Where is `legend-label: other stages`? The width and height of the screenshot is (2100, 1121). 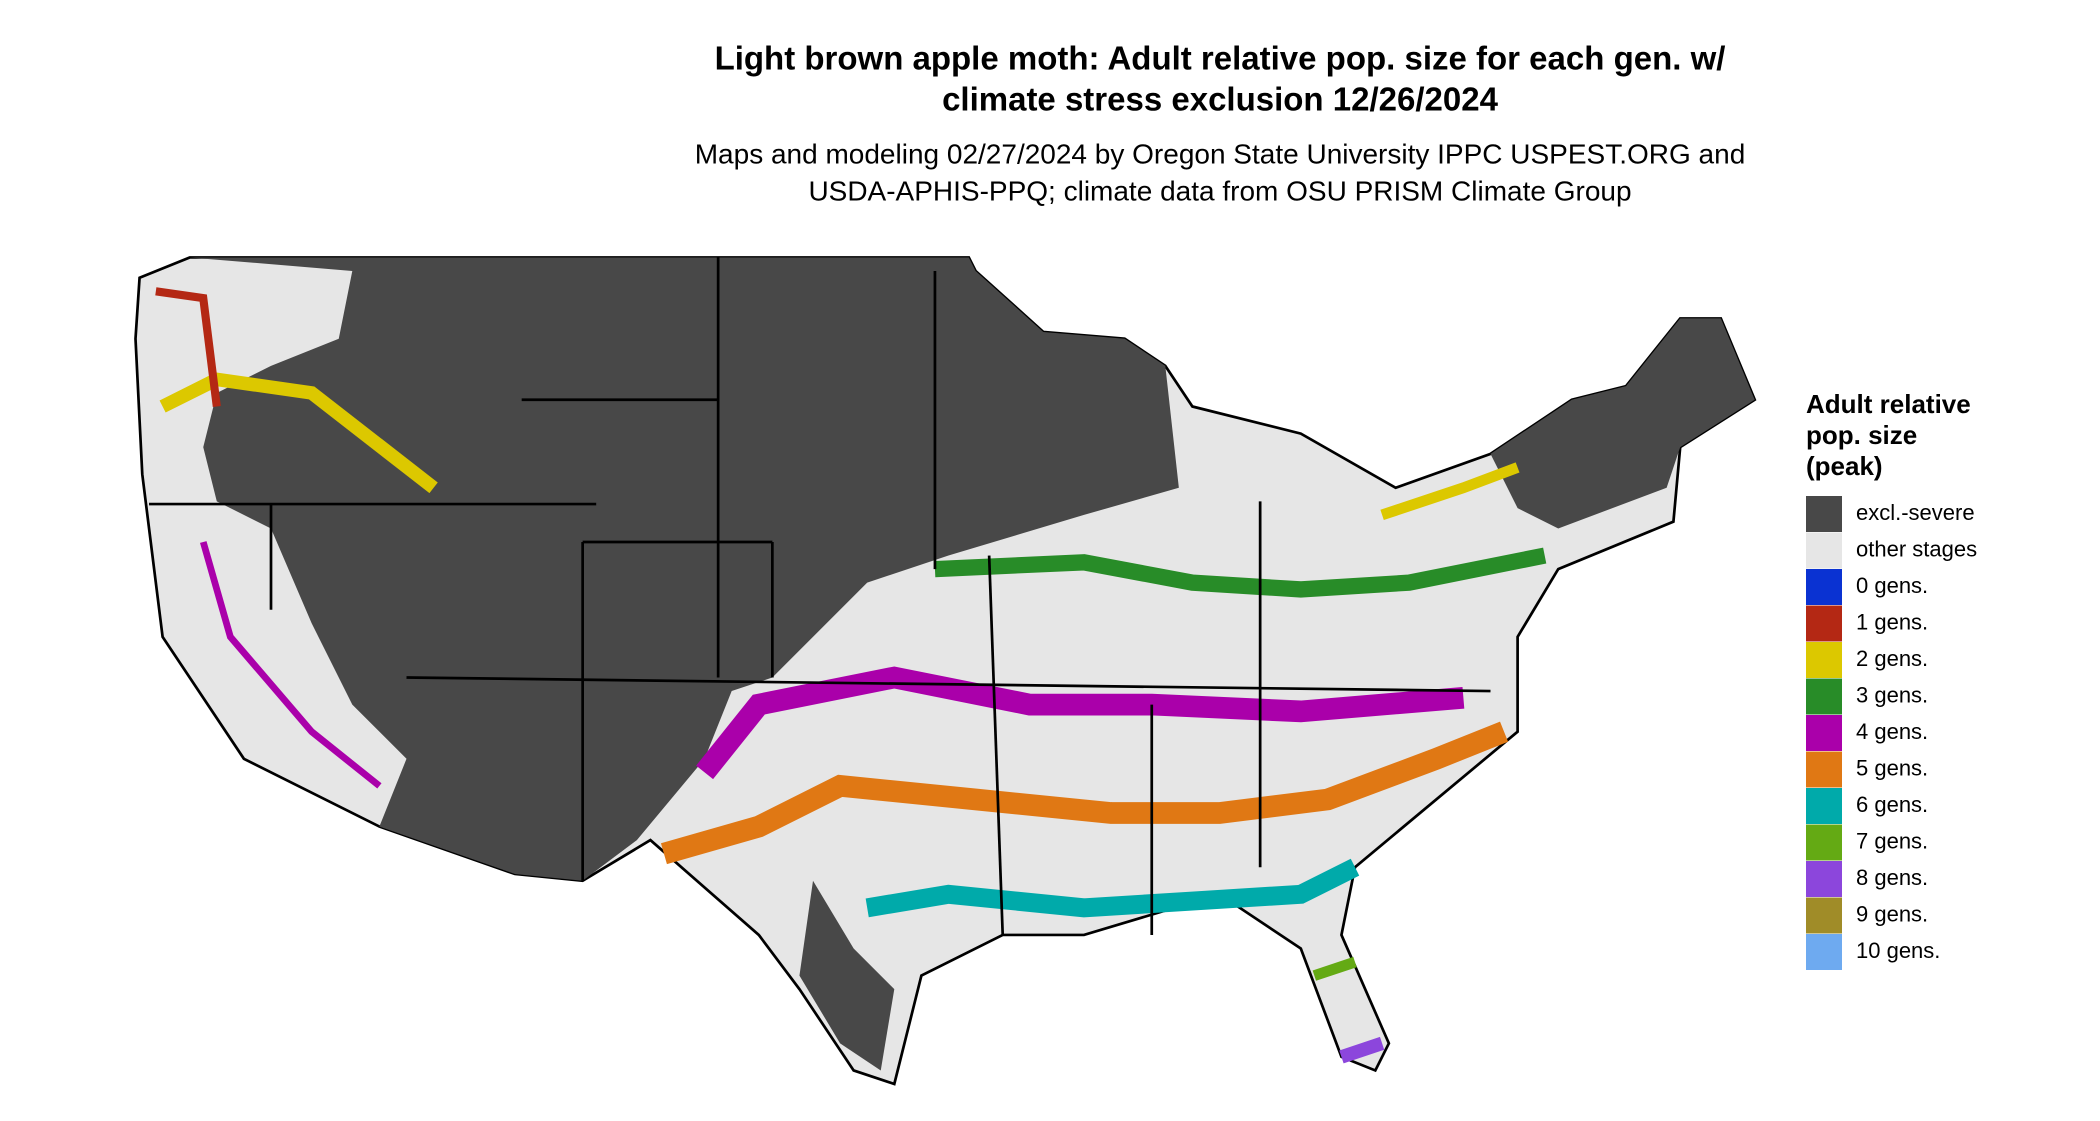
legend-label: other stages is located at coordinates (1916, 548).